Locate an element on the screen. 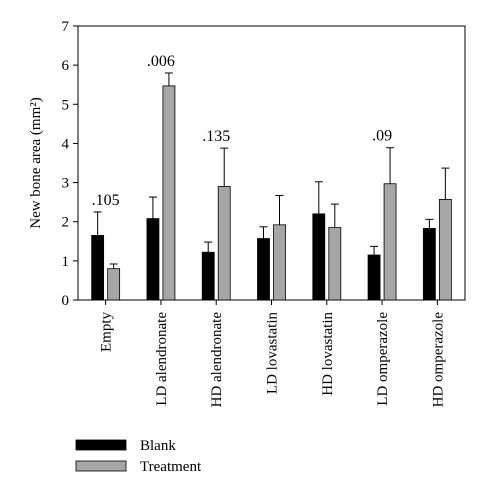 The image size is (485, 500). legend-swatch-treatment is located at coordinates (101, 466).